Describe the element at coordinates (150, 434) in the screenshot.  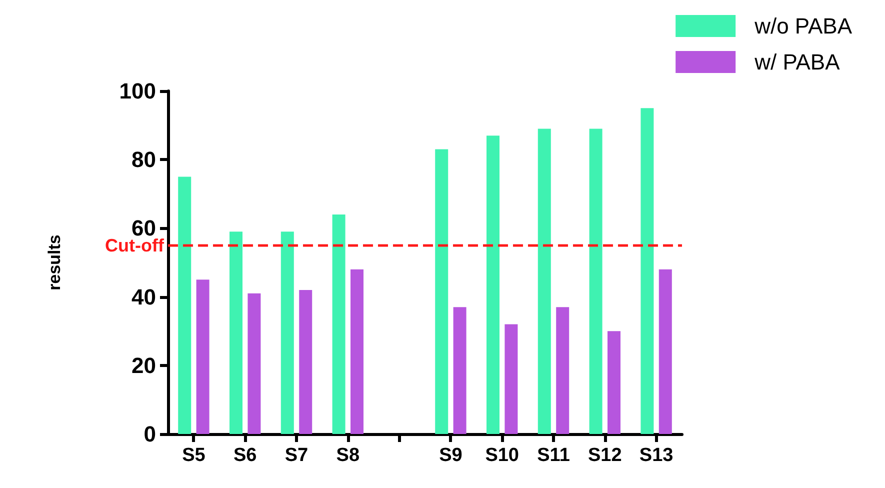
I see `y-tick-label: 0` at that location.